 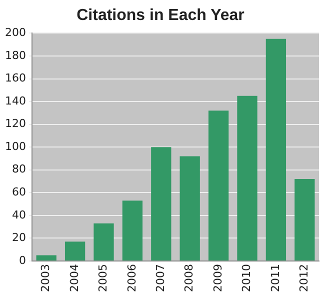 What do you see at coordinates (103, 278) in the screenshot?
I see `x-tick-label: 2005` at bounding box center [103, 278].